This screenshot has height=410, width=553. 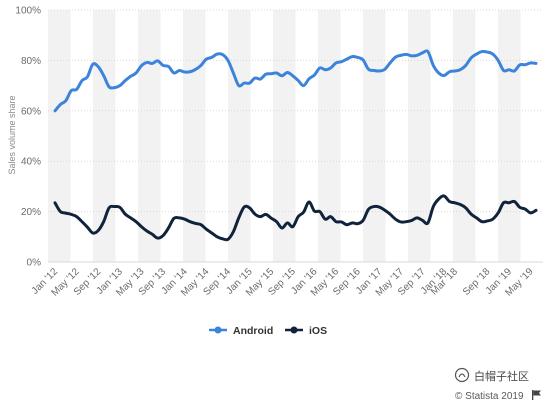 I want to click on wechat-official-account-icon, so click(x=462, y=375).